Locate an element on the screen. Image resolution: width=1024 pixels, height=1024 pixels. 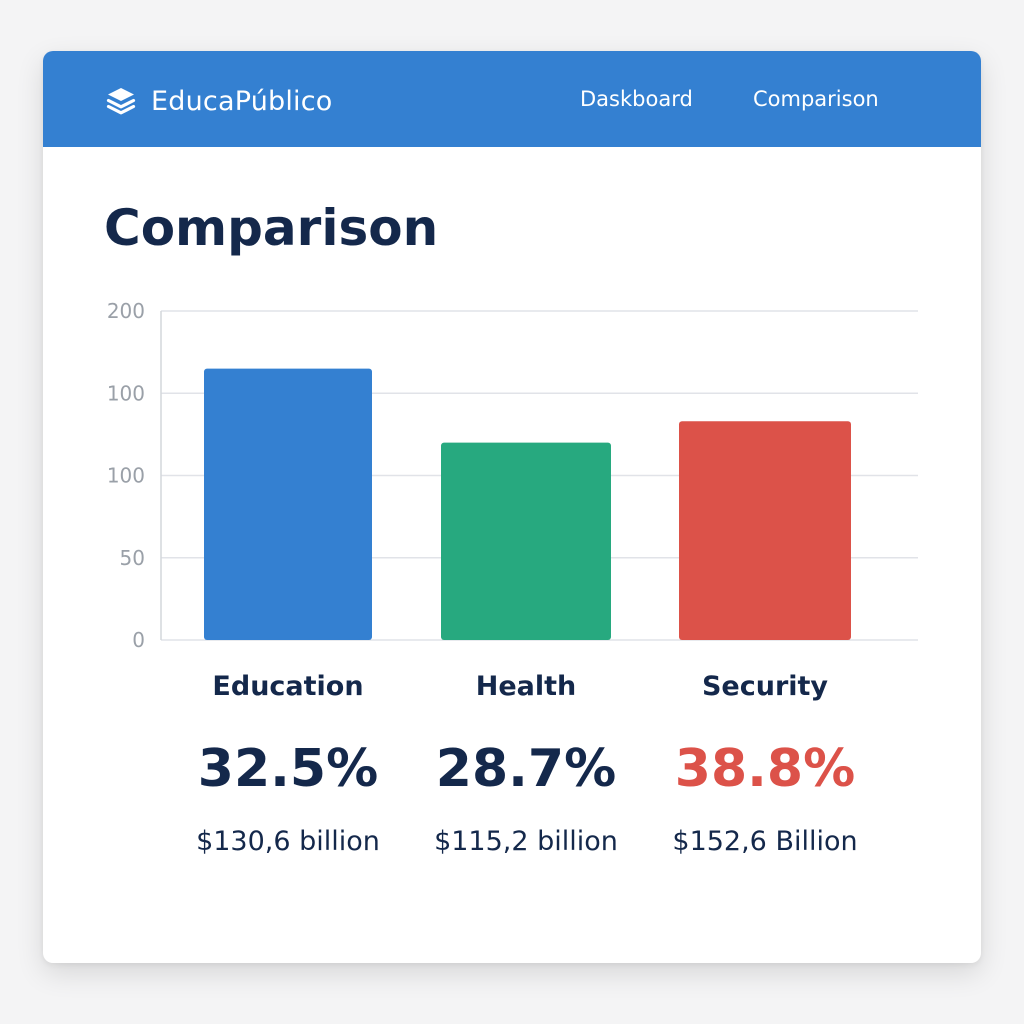
bar-education is located at coordinates (288, 504).